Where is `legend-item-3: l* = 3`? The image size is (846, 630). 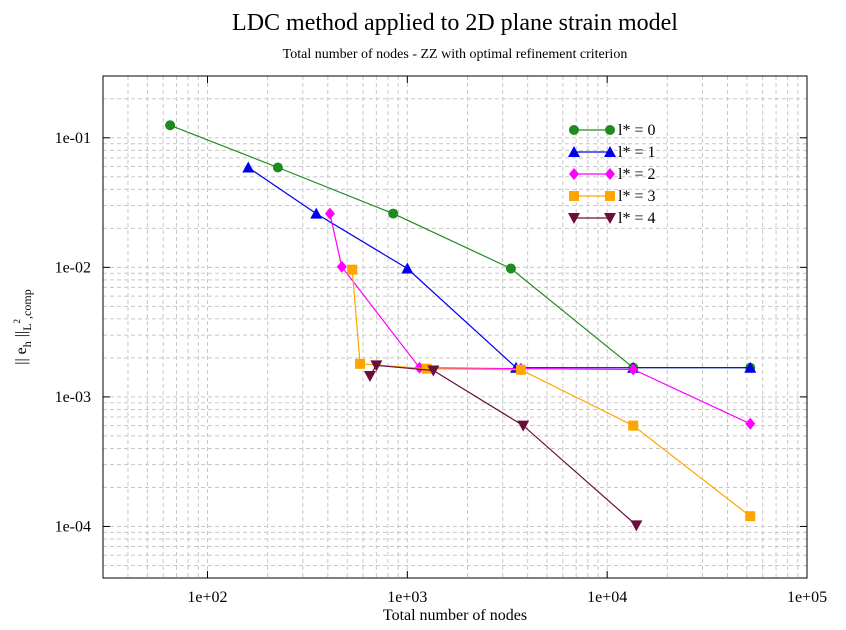
legend-item-3: l* = 3 is located at coordinates (612, 196).